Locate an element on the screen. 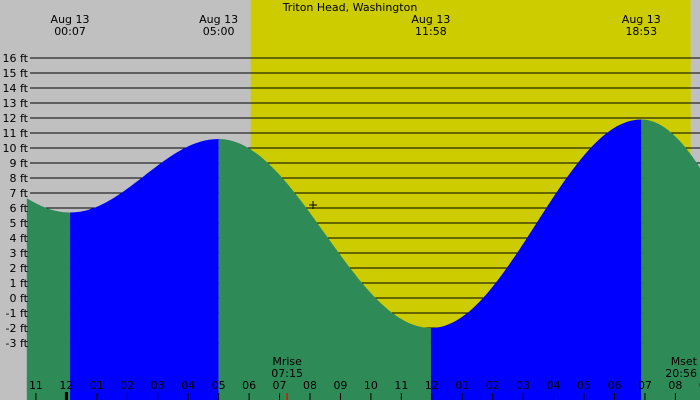  y-tick-label: -1 ft is located at coordinates (17, 313).